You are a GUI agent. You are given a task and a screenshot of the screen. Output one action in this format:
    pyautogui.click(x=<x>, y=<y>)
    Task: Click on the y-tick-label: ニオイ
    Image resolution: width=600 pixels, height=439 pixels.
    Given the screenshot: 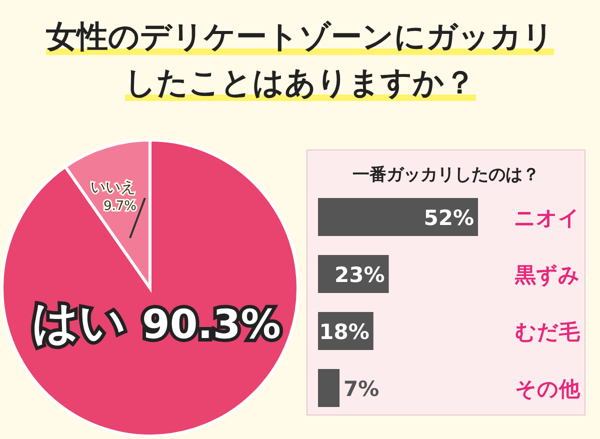 What is the action you would take?
    pyautogui.click(x=547, y=218)
    